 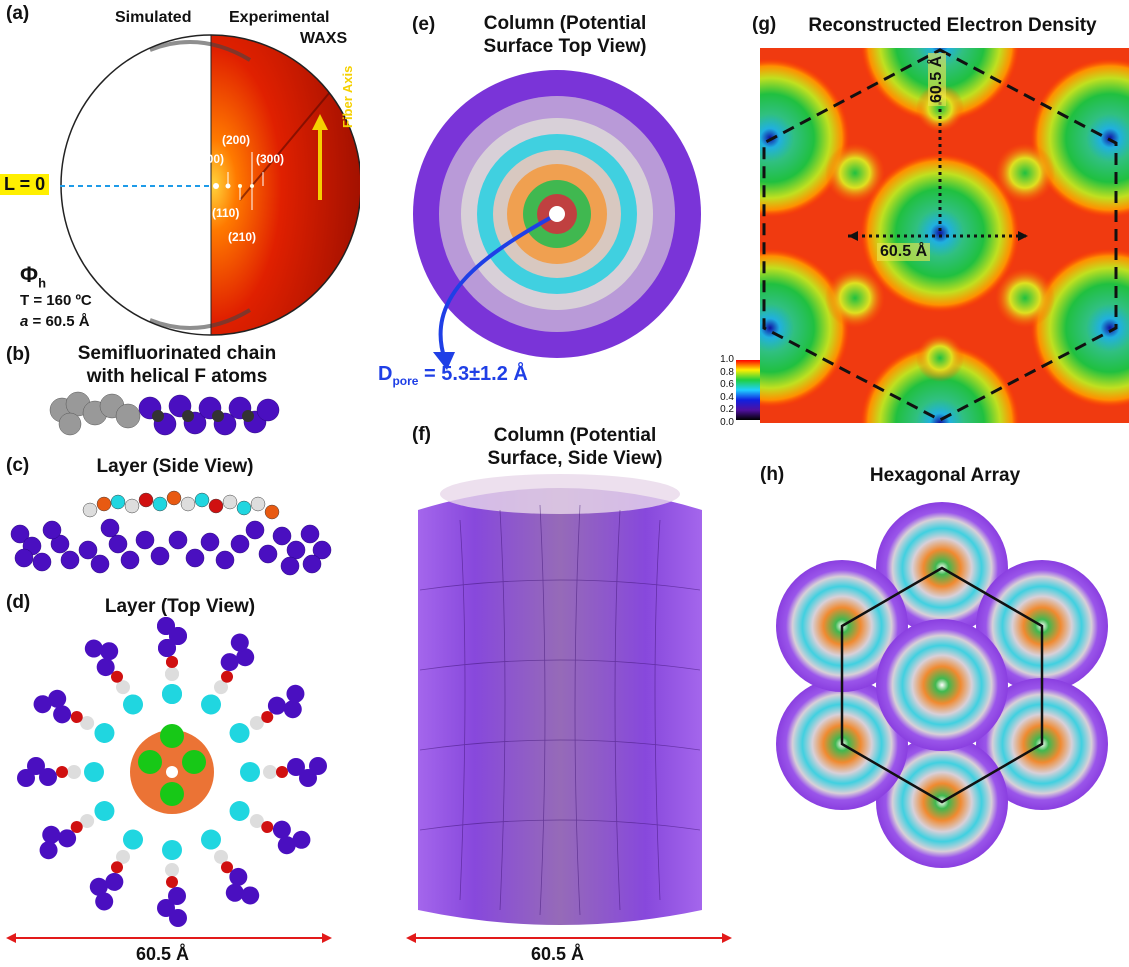 What do you see at coordinates (569, 938) in the screenshot?
I see `scale-bar-middle` at bounding box center [569, 938].